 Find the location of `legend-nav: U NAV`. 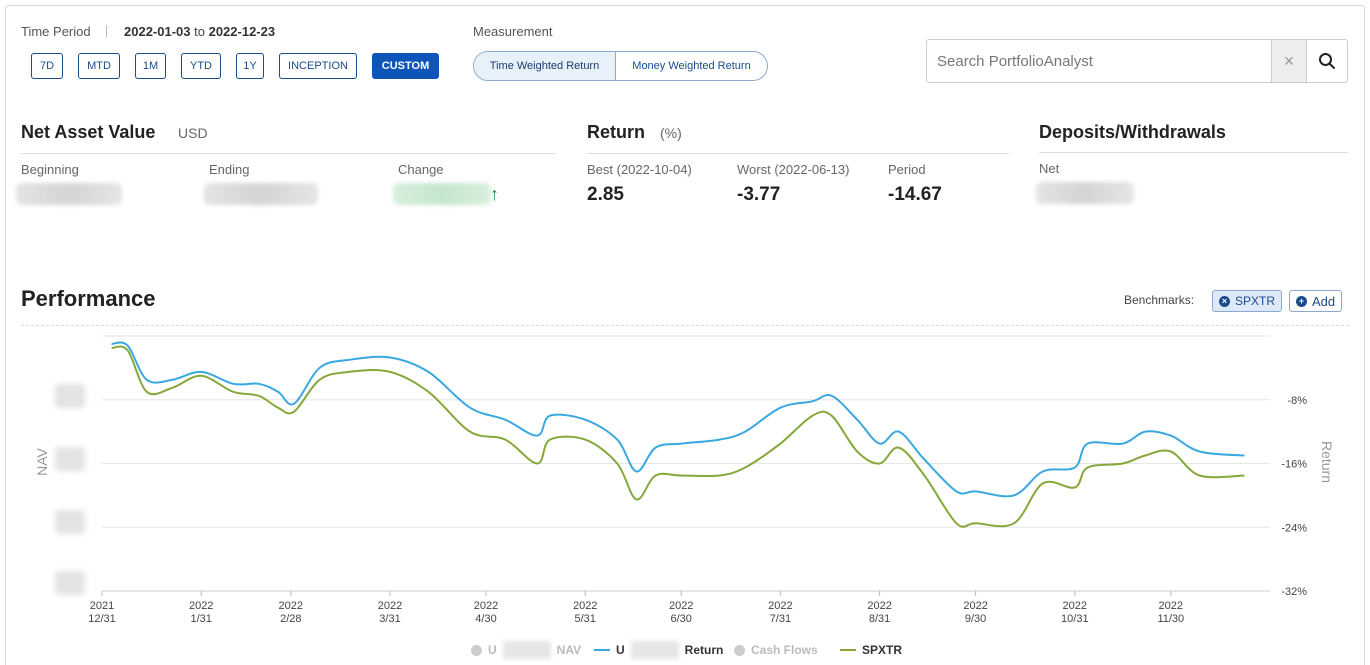

legend-nav: U NAV is located at coordinates (526, 650).